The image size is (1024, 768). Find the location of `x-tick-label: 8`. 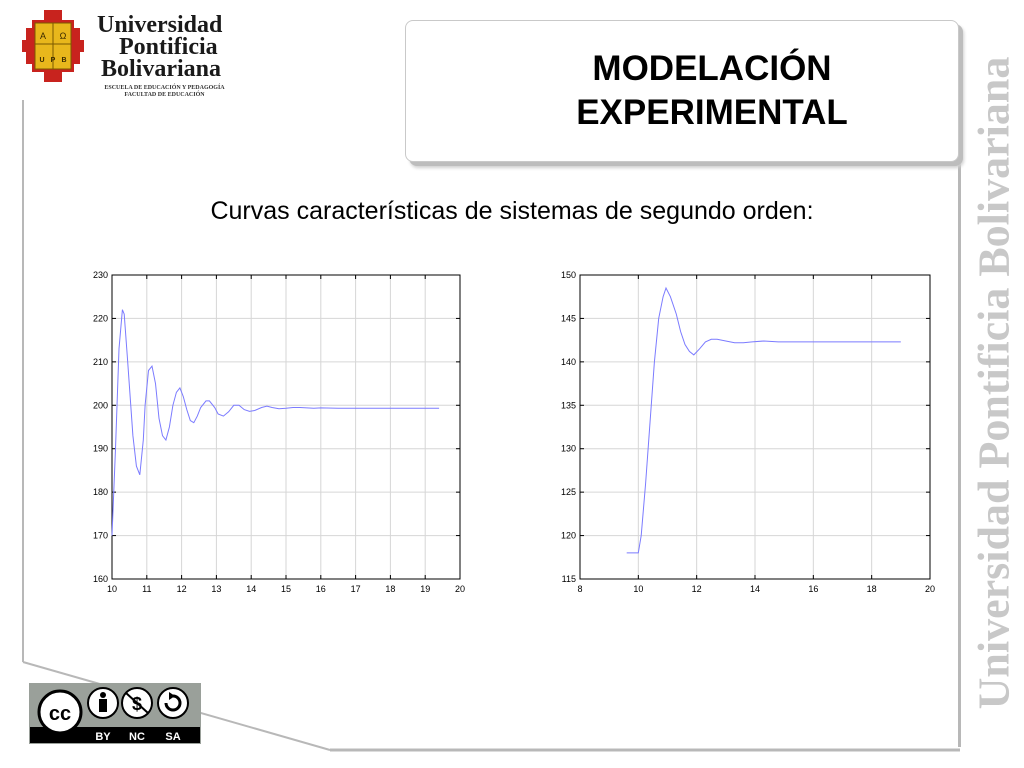

x-tick-label: 8 is located at coordinates (579, 589).